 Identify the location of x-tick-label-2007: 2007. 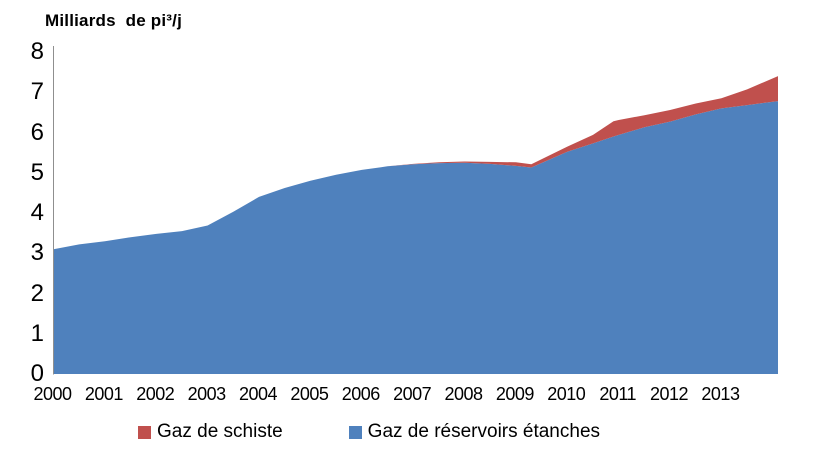
(412, 394).